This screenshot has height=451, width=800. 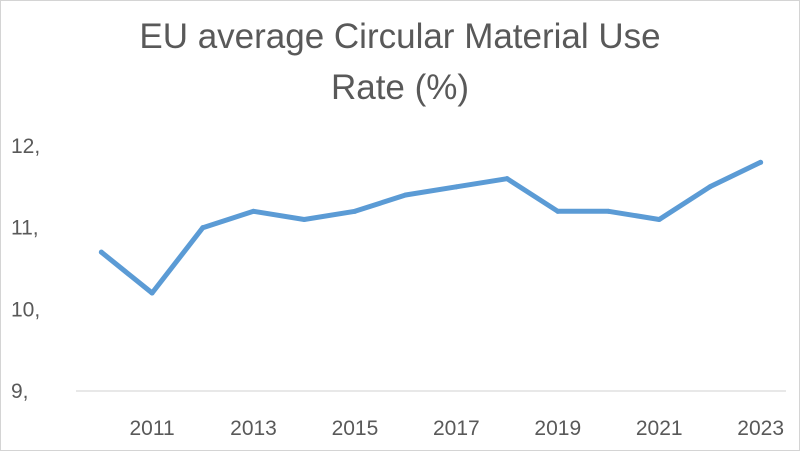 What do you see at coordinates (101, 252) in the screenshot?
I see `data-point-2010` at bounding box center [101, 252].